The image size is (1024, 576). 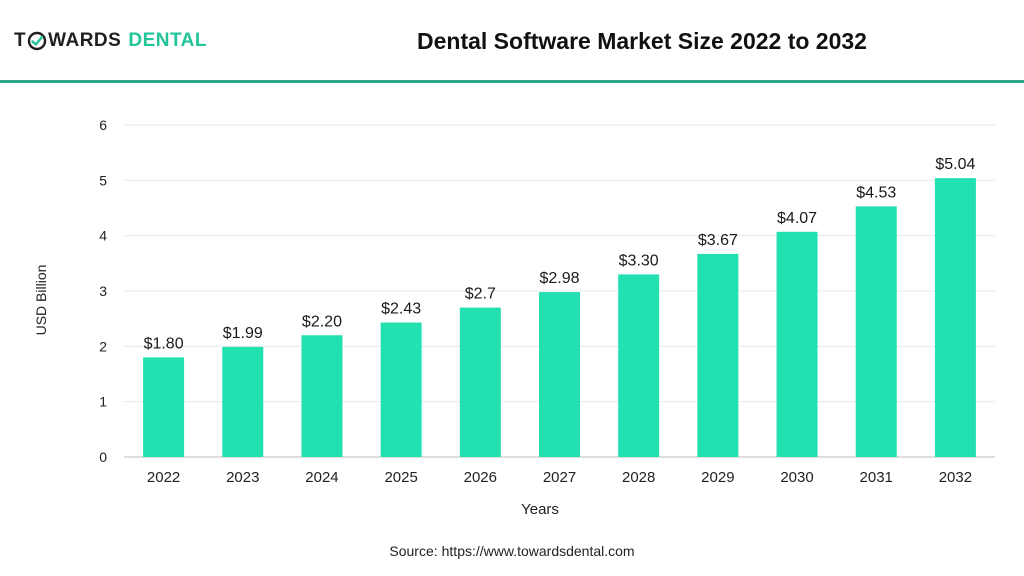 What do you see at coordinates (540, 509) in the screenshot?
I see `x-axis-label: Years` at bounding box center [540, 509].